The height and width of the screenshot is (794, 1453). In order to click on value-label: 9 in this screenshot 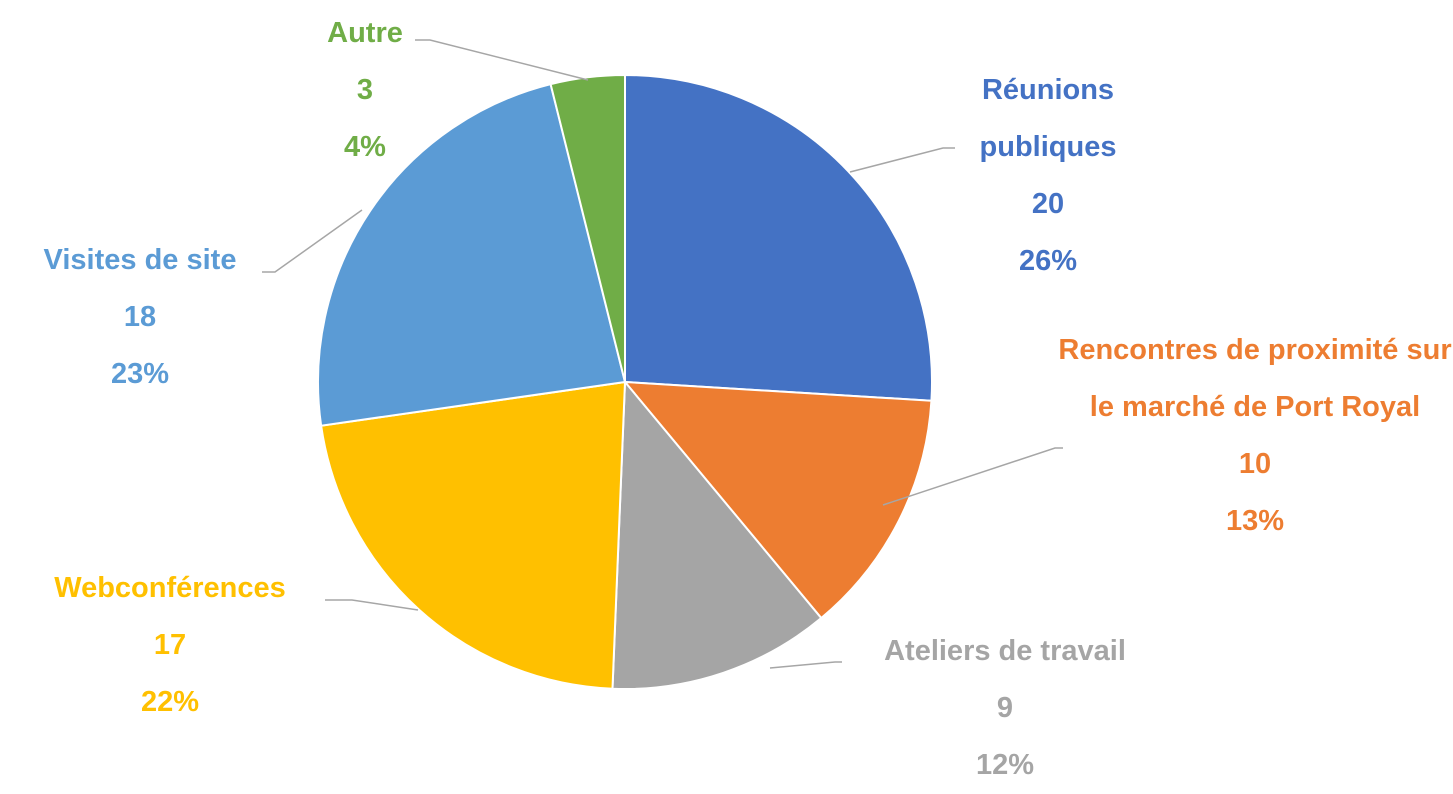, I will do `click(1005, 708)`.